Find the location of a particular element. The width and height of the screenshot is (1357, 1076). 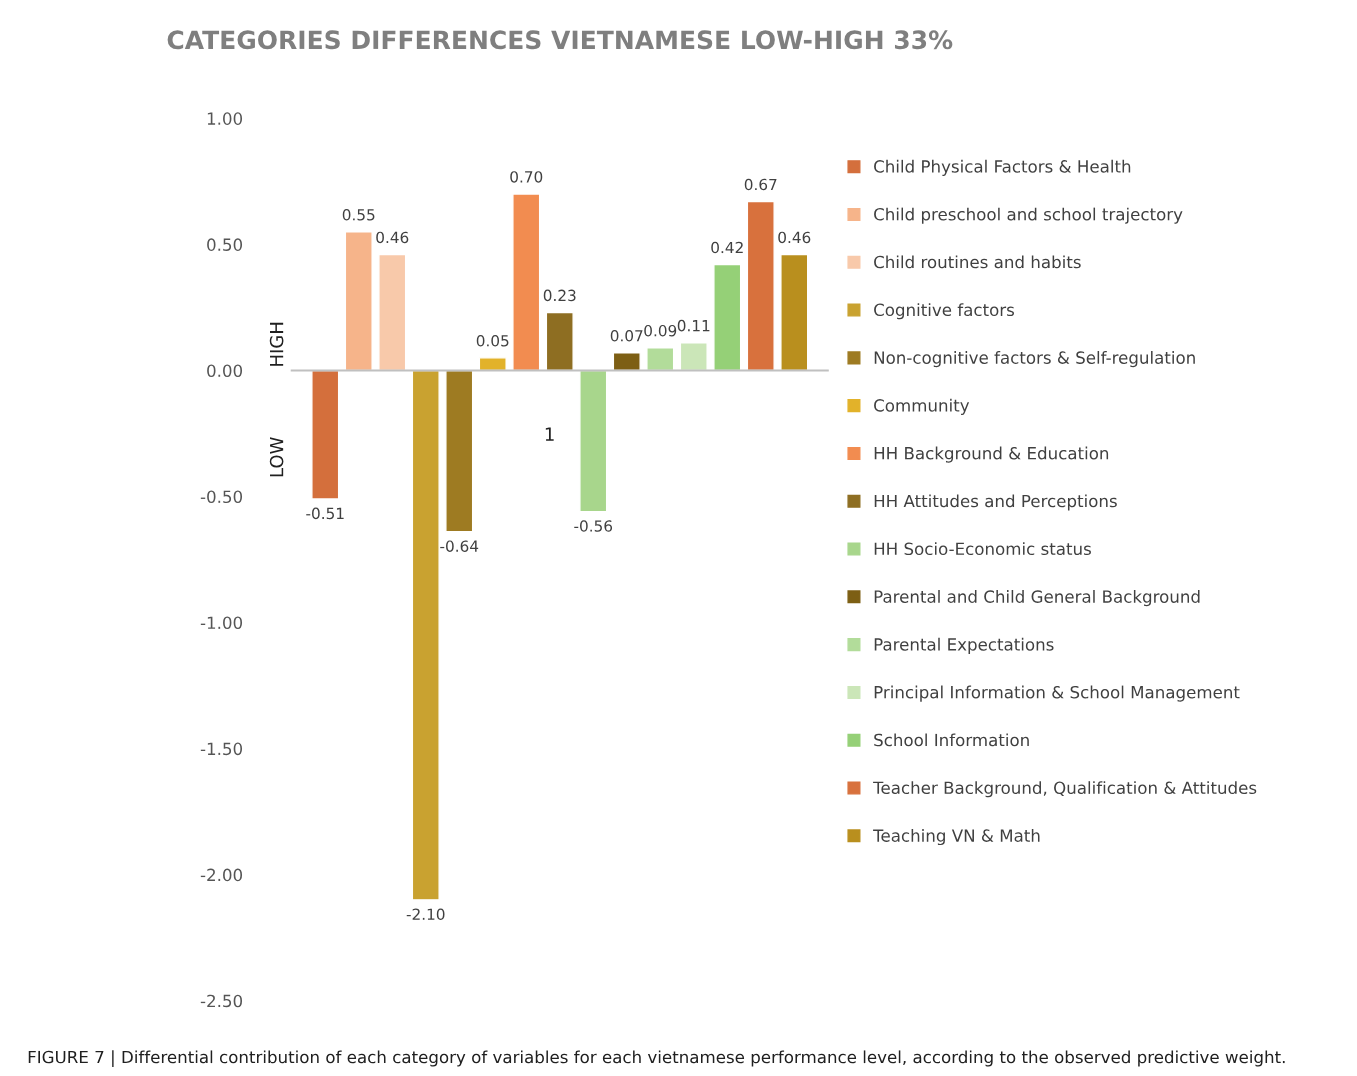

legend-label: Child preschool and school trajectory is located at coordinates (1028, 215).